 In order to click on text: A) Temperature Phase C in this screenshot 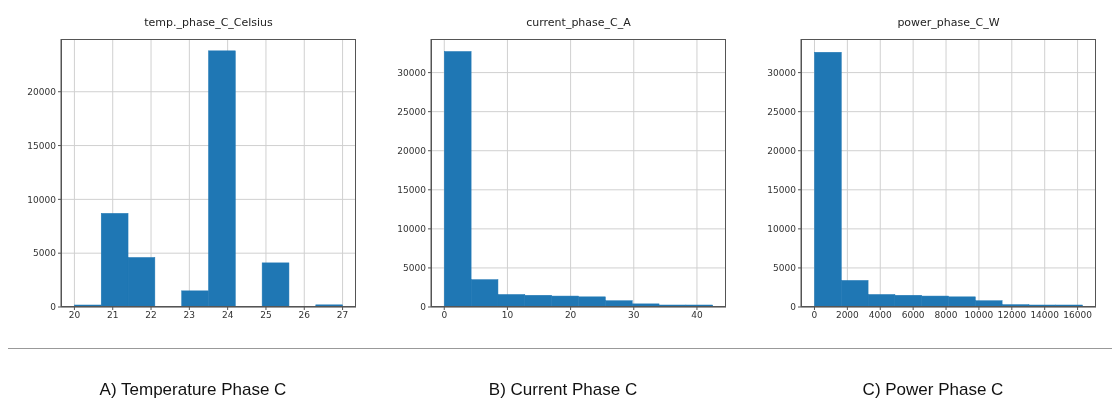, I will do `click(193, 390)`.